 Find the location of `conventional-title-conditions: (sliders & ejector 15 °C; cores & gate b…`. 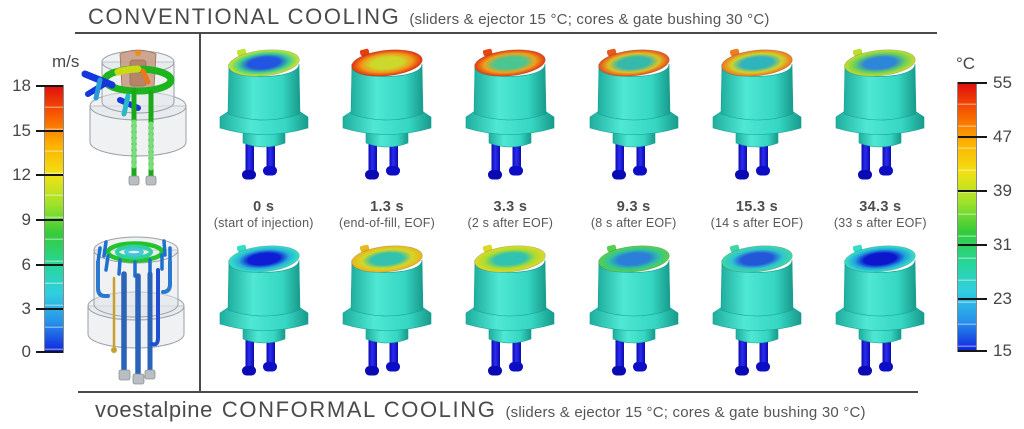

conventional-title-conditions: (sliders & ejector 15 °C; cores & gate b… is located at coordinates (589, 19).